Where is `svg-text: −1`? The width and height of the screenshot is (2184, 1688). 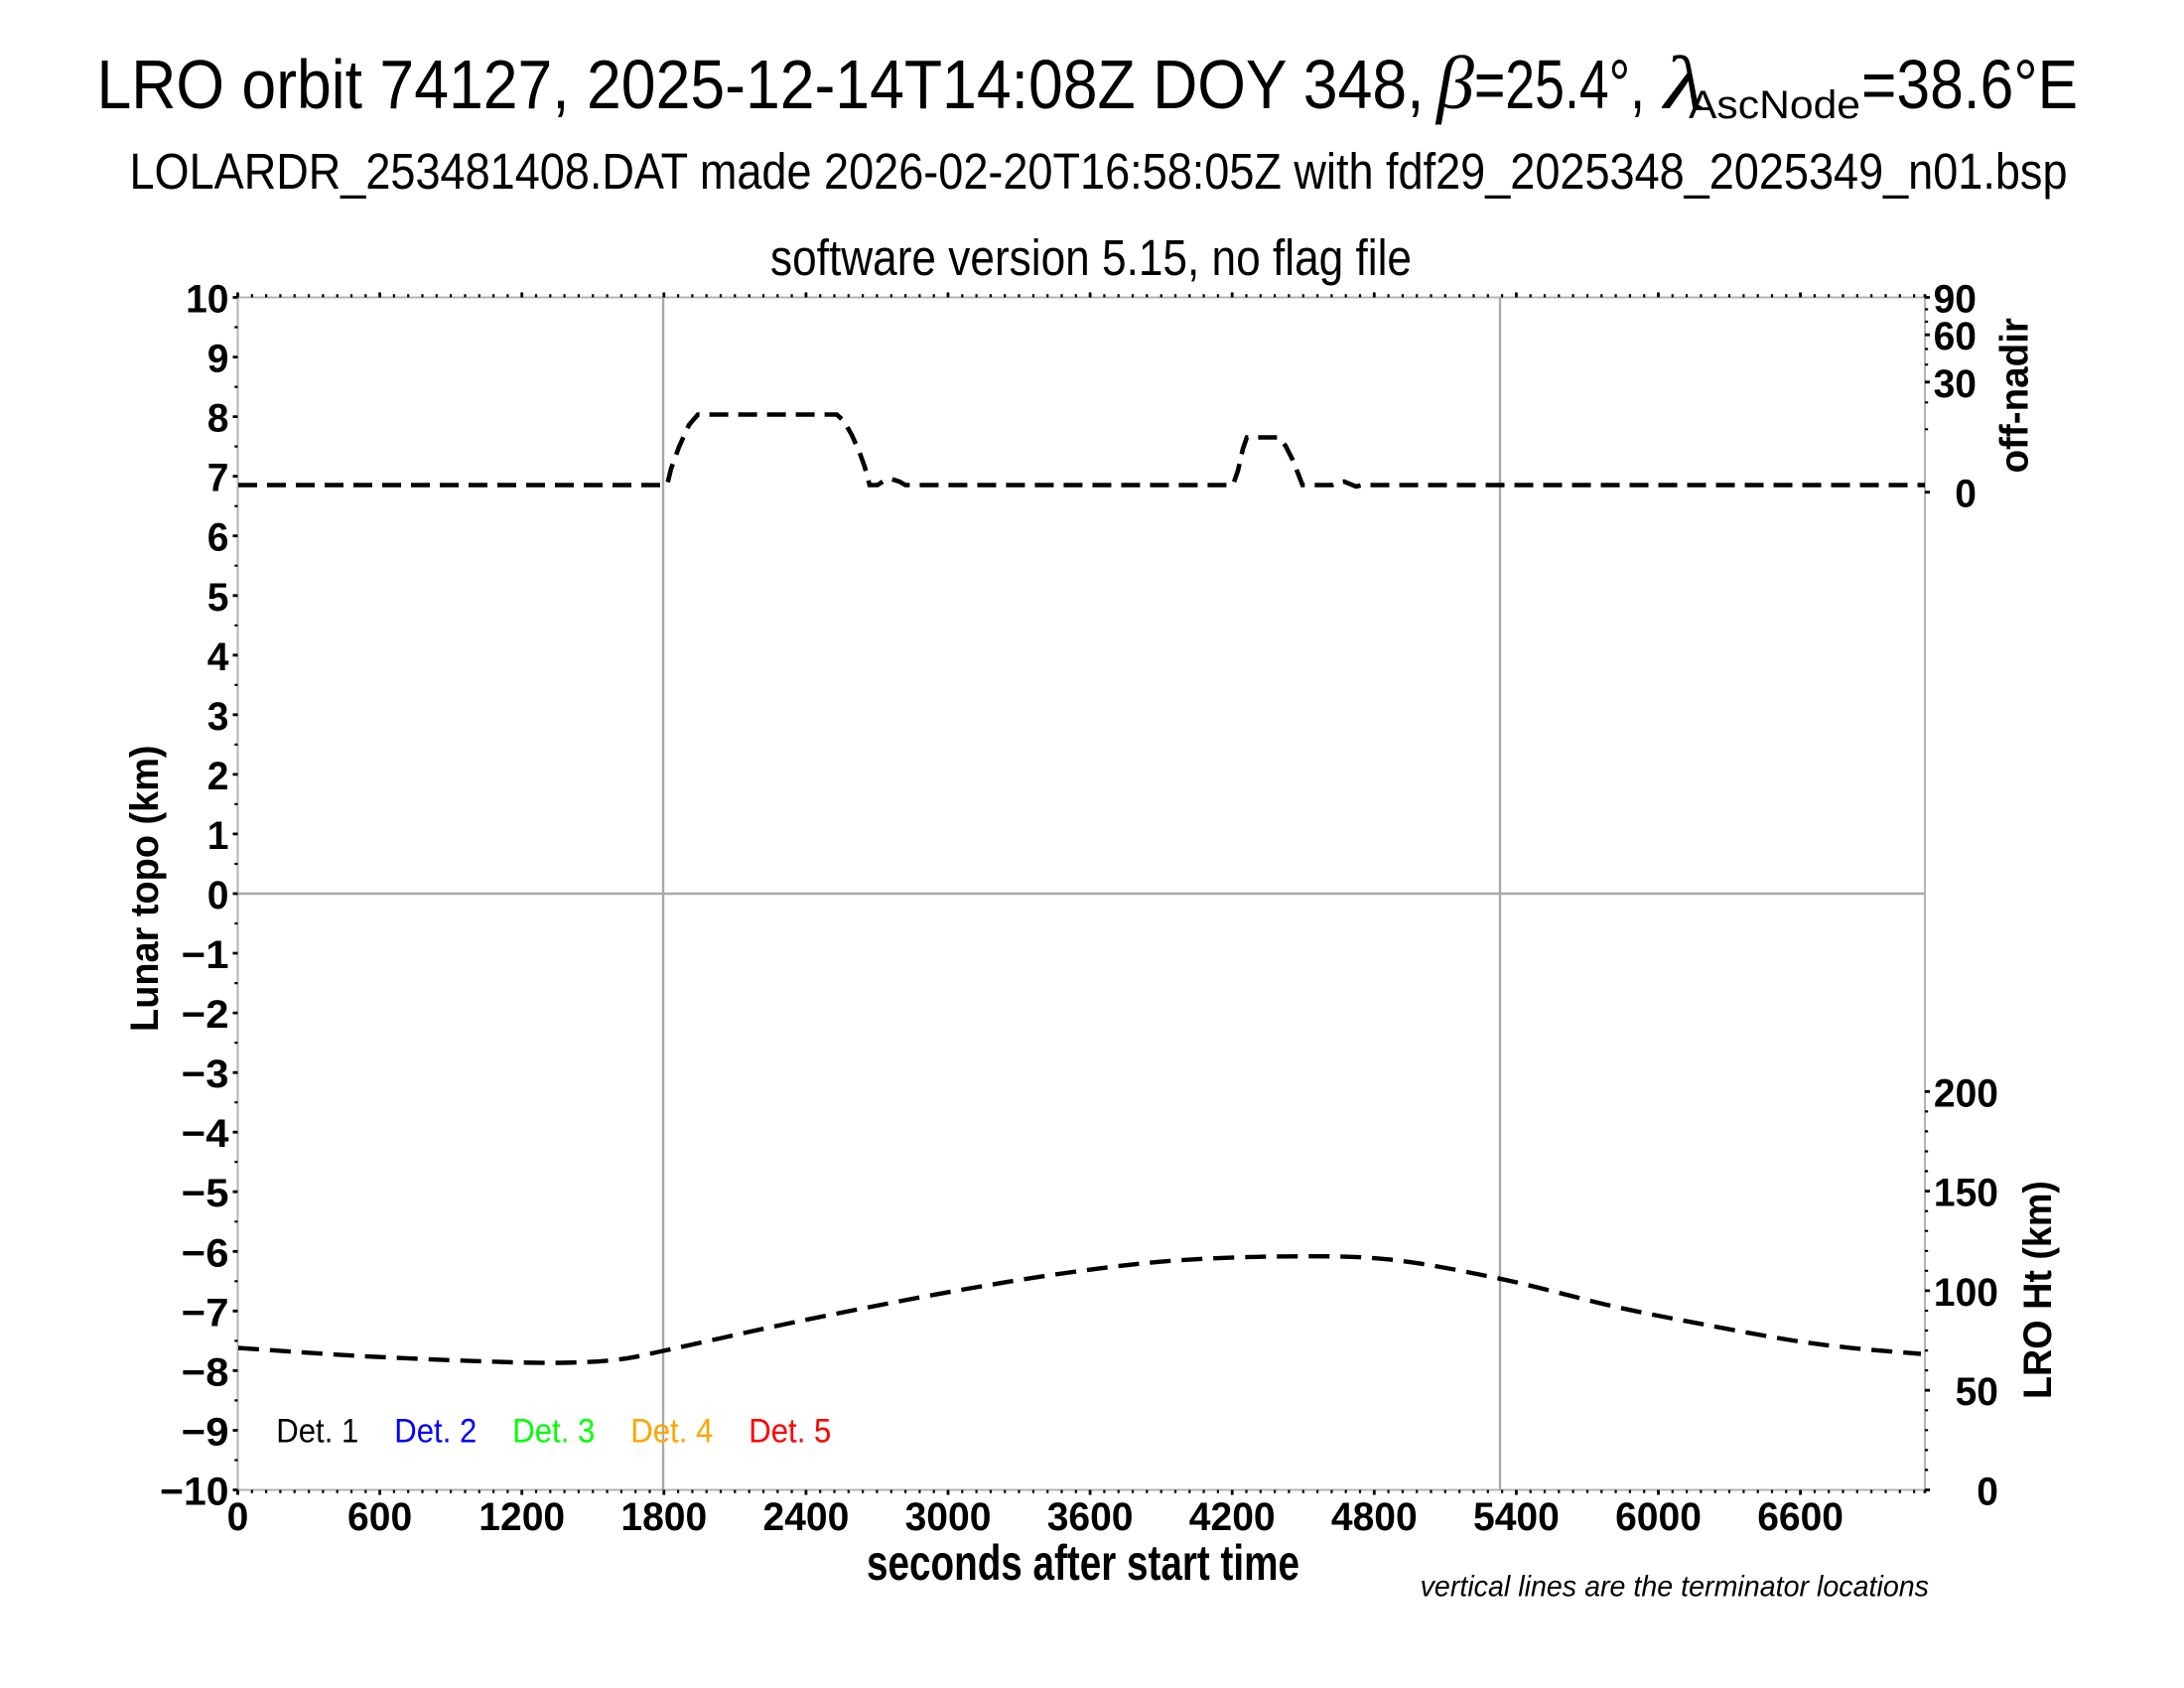 svg-text: −1 is located at coordinates (205, 955).